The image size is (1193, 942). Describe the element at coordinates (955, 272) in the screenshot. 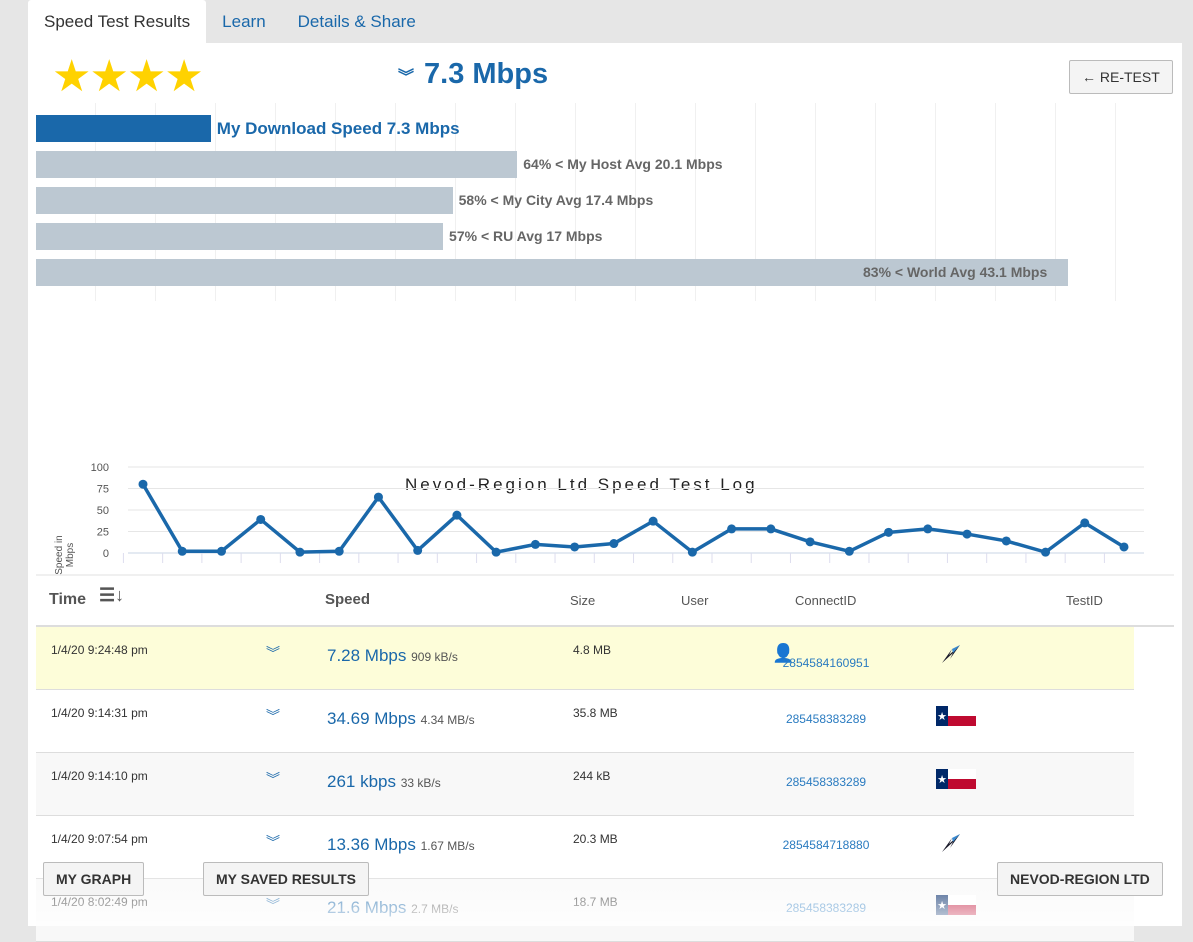

I see `bar-label: 83% < World Avg 43.1 Mbps` at that location.